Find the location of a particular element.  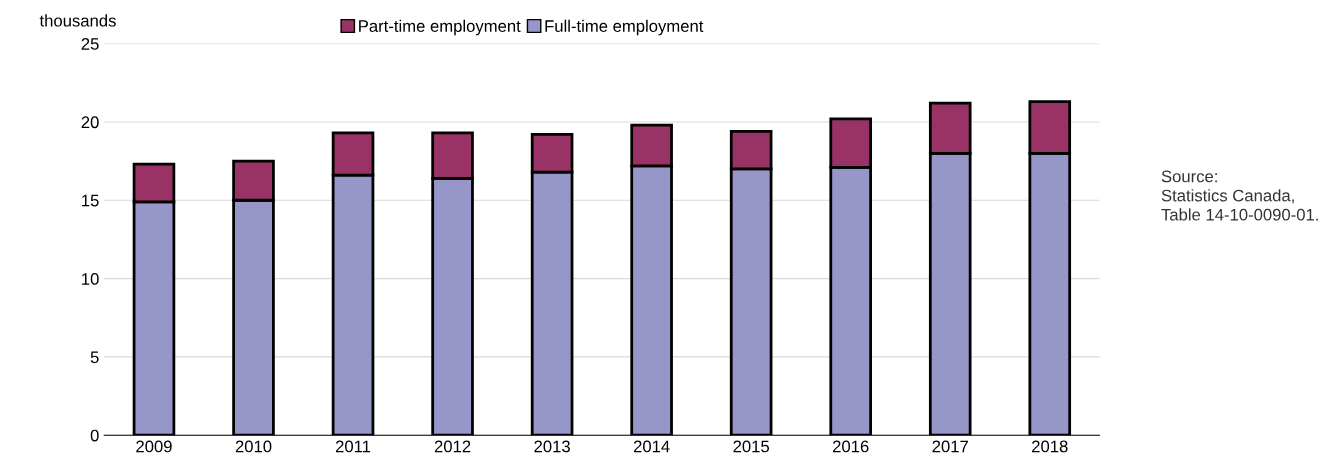

x-tick-label: 2009 is located at coordinates (154, 446).